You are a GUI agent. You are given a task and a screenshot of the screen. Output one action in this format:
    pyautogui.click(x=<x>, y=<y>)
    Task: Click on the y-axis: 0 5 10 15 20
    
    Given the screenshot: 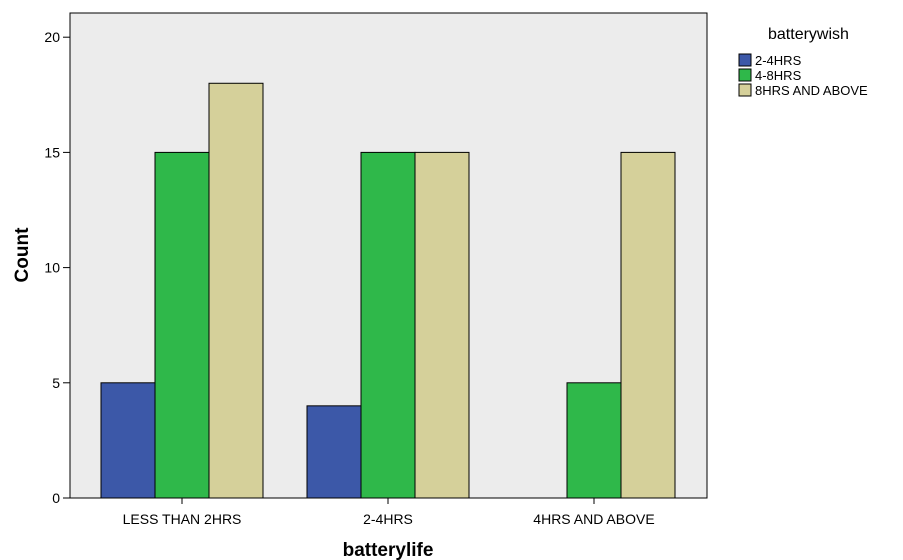 What is the action you would take?
    pyautogui.click(x=57, y=267)
    